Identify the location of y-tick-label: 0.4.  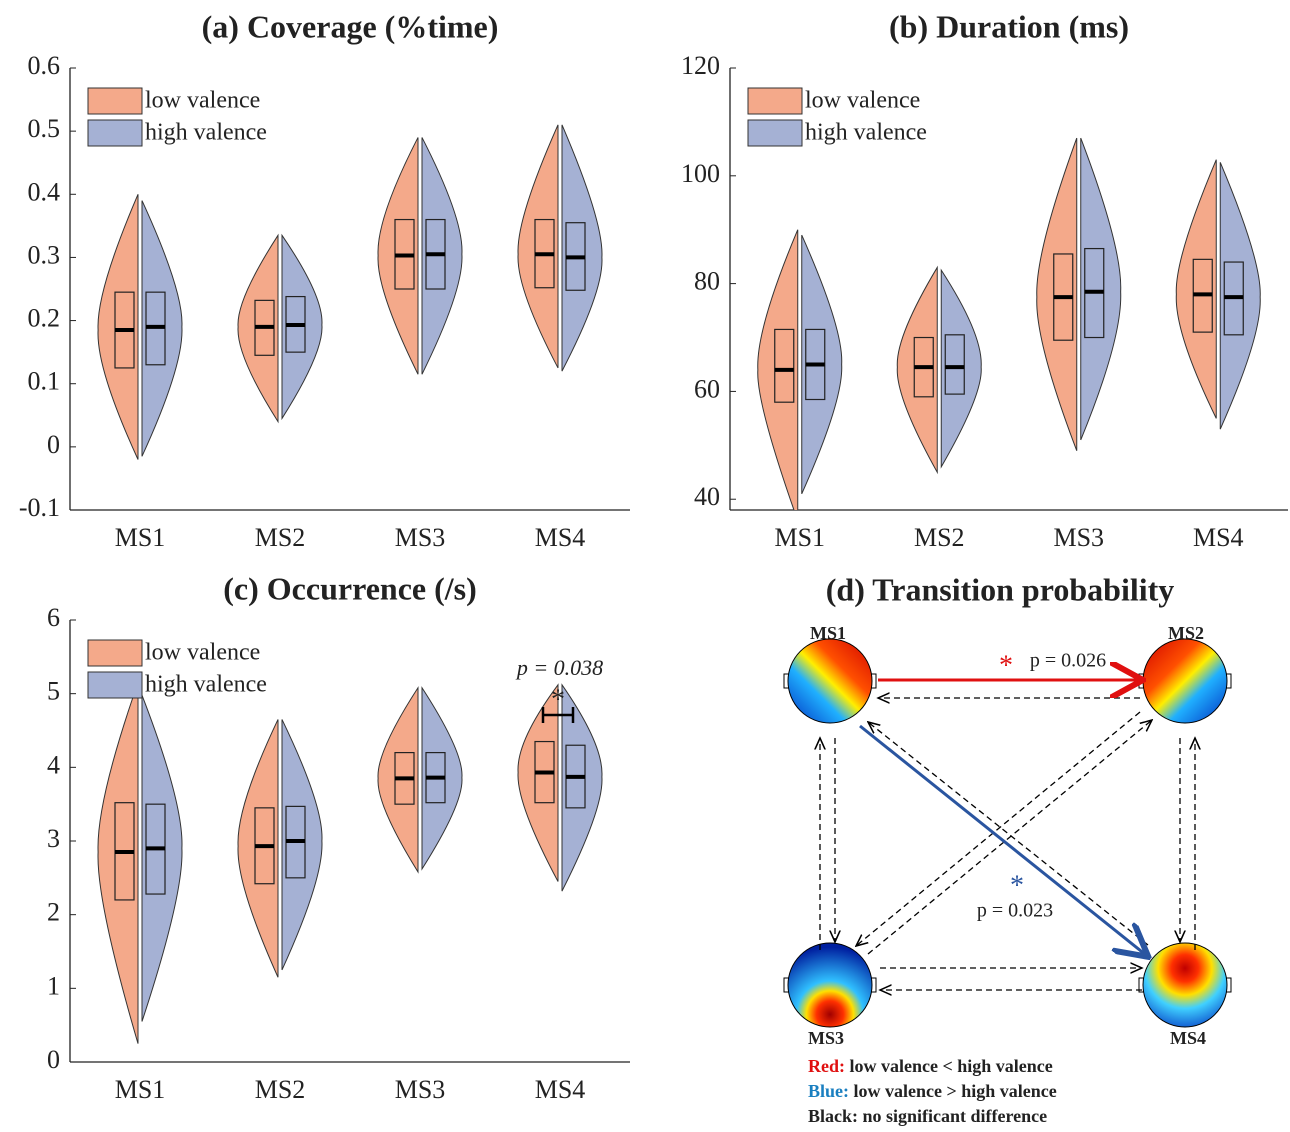
(44, 191).